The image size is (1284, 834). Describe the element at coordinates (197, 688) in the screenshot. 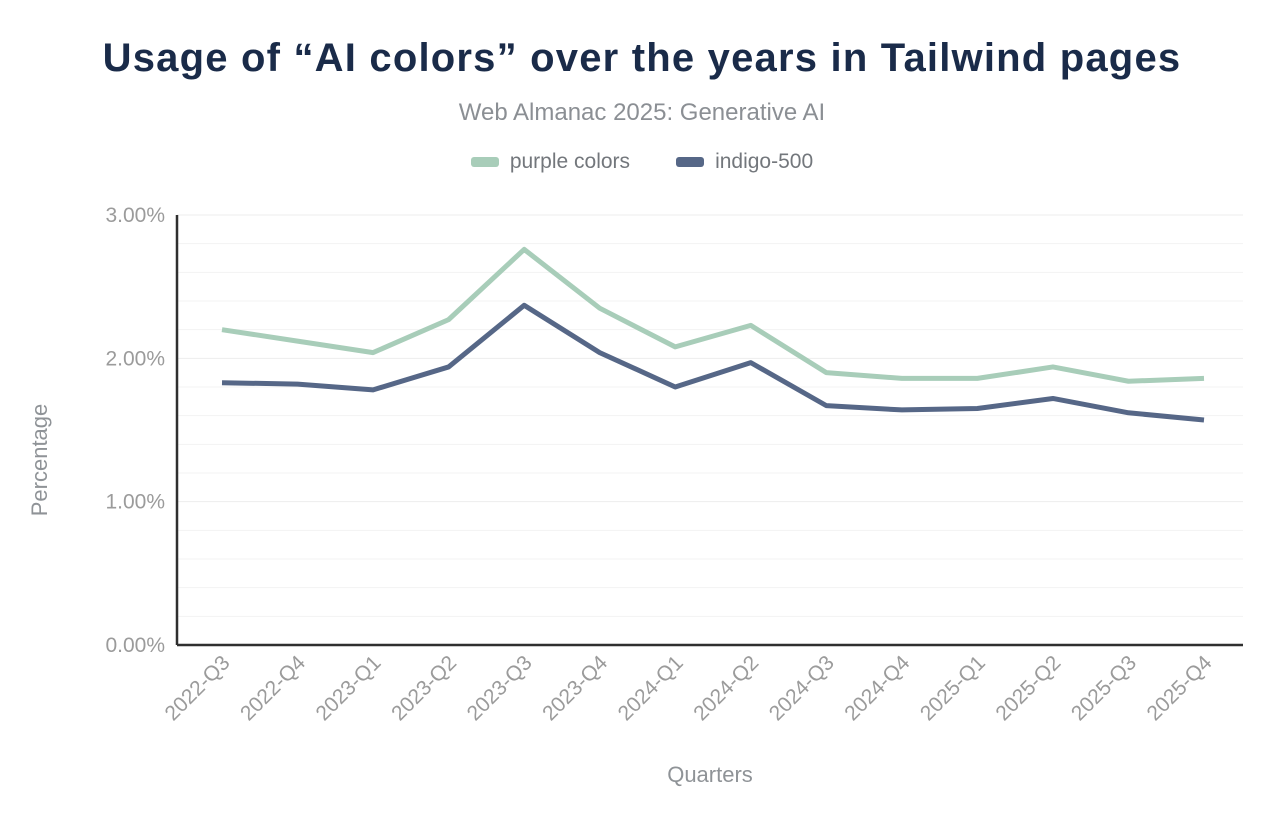

I see `x-tick-label: 2022-Q3` at that location.